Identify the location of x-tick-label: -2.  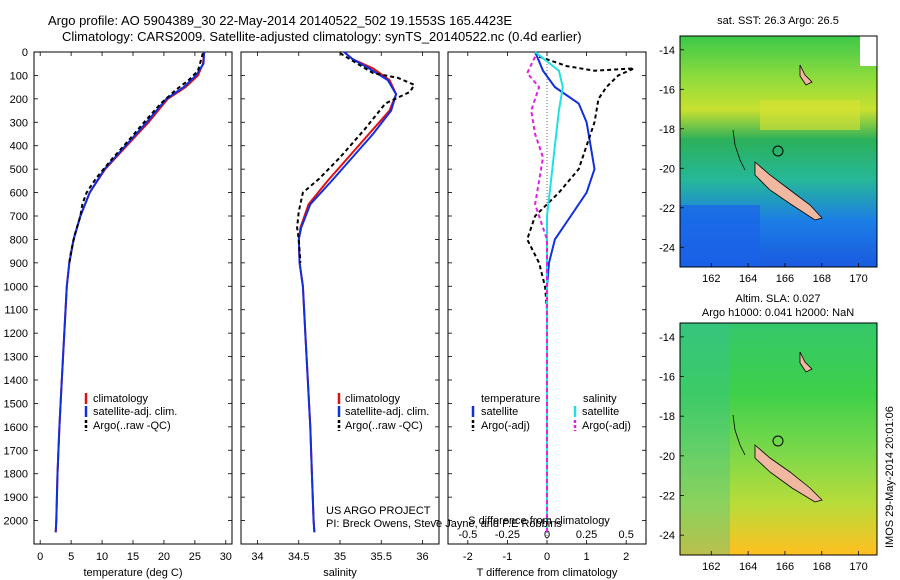
(468, 557).